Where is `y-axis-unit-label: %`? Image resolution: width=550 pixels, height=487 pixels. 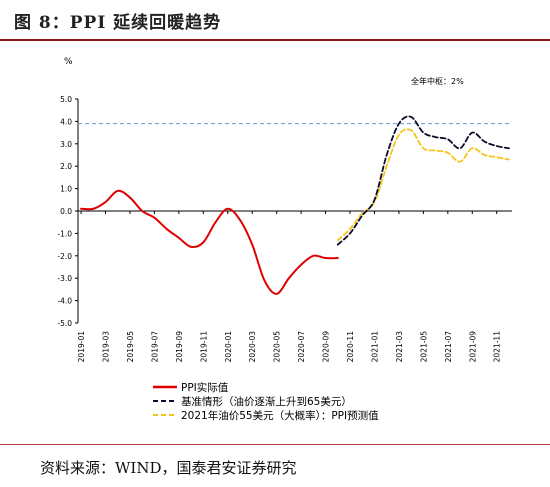
y-axis-unit-label: % is located at coordinates (68, 62).